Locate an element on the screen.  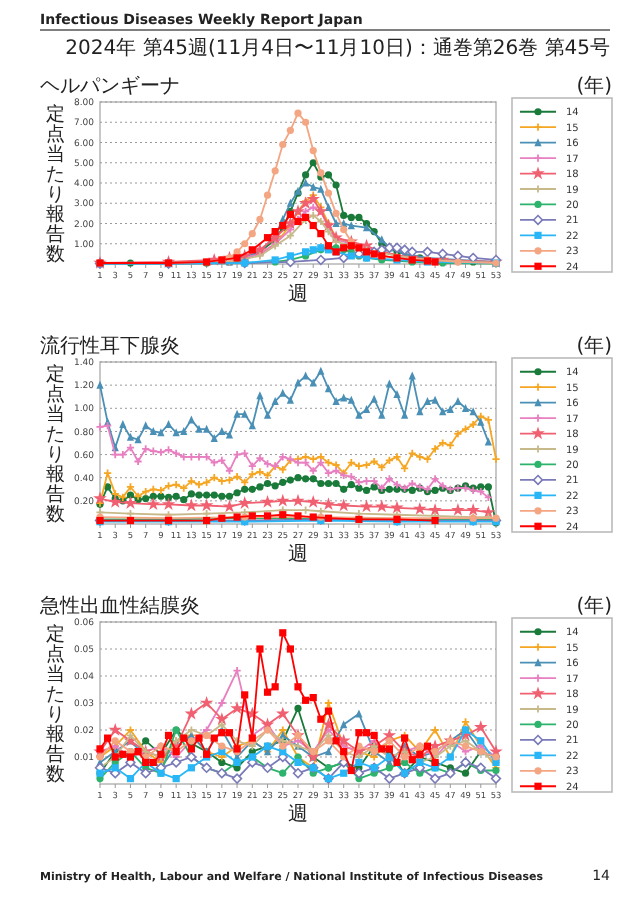
chart-title: ヘルパンギーナ is located at coordinates (110, 86).